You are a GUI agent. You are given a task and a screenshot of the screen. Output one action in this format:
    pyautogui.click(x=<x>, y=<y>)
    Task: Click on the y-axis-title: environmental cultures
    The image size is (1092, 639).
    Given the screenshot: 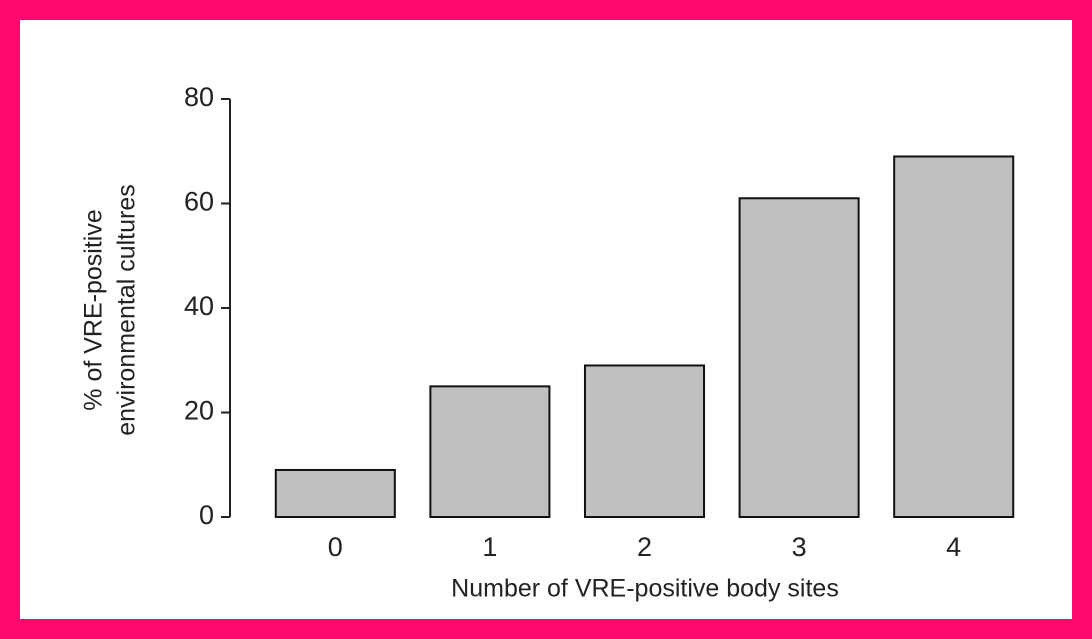 What is the action you would take?
    pyautogui.click(x=127, y=310)
    